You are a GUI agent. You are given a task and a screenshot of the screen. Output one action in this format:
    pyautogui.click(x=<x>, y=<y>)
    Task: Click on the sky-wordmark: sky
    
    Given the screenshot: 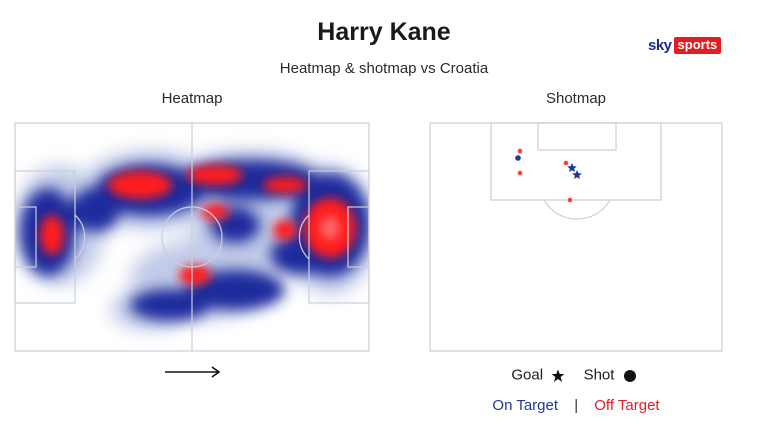 What is the action you would take?
    pyautogui.click(x=660, y=45)
    